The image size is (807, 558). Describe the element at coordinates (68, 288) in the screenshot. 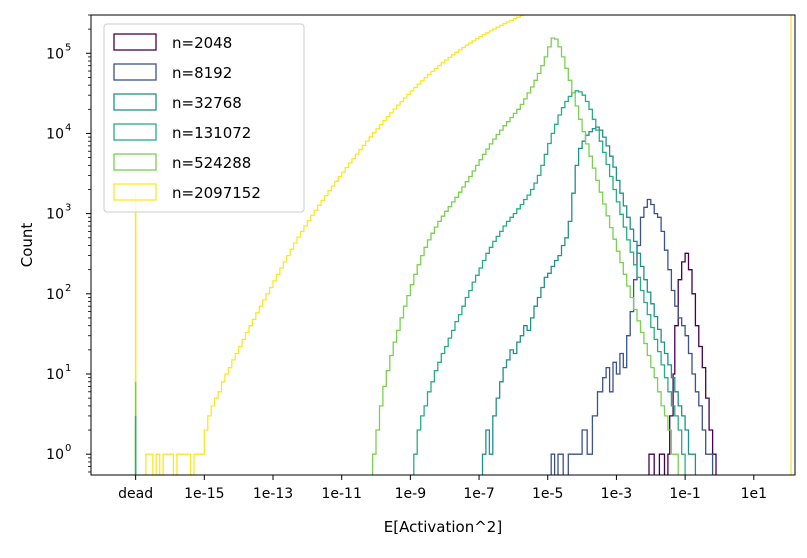

I see `y-tick-exponent: 2` at that location.